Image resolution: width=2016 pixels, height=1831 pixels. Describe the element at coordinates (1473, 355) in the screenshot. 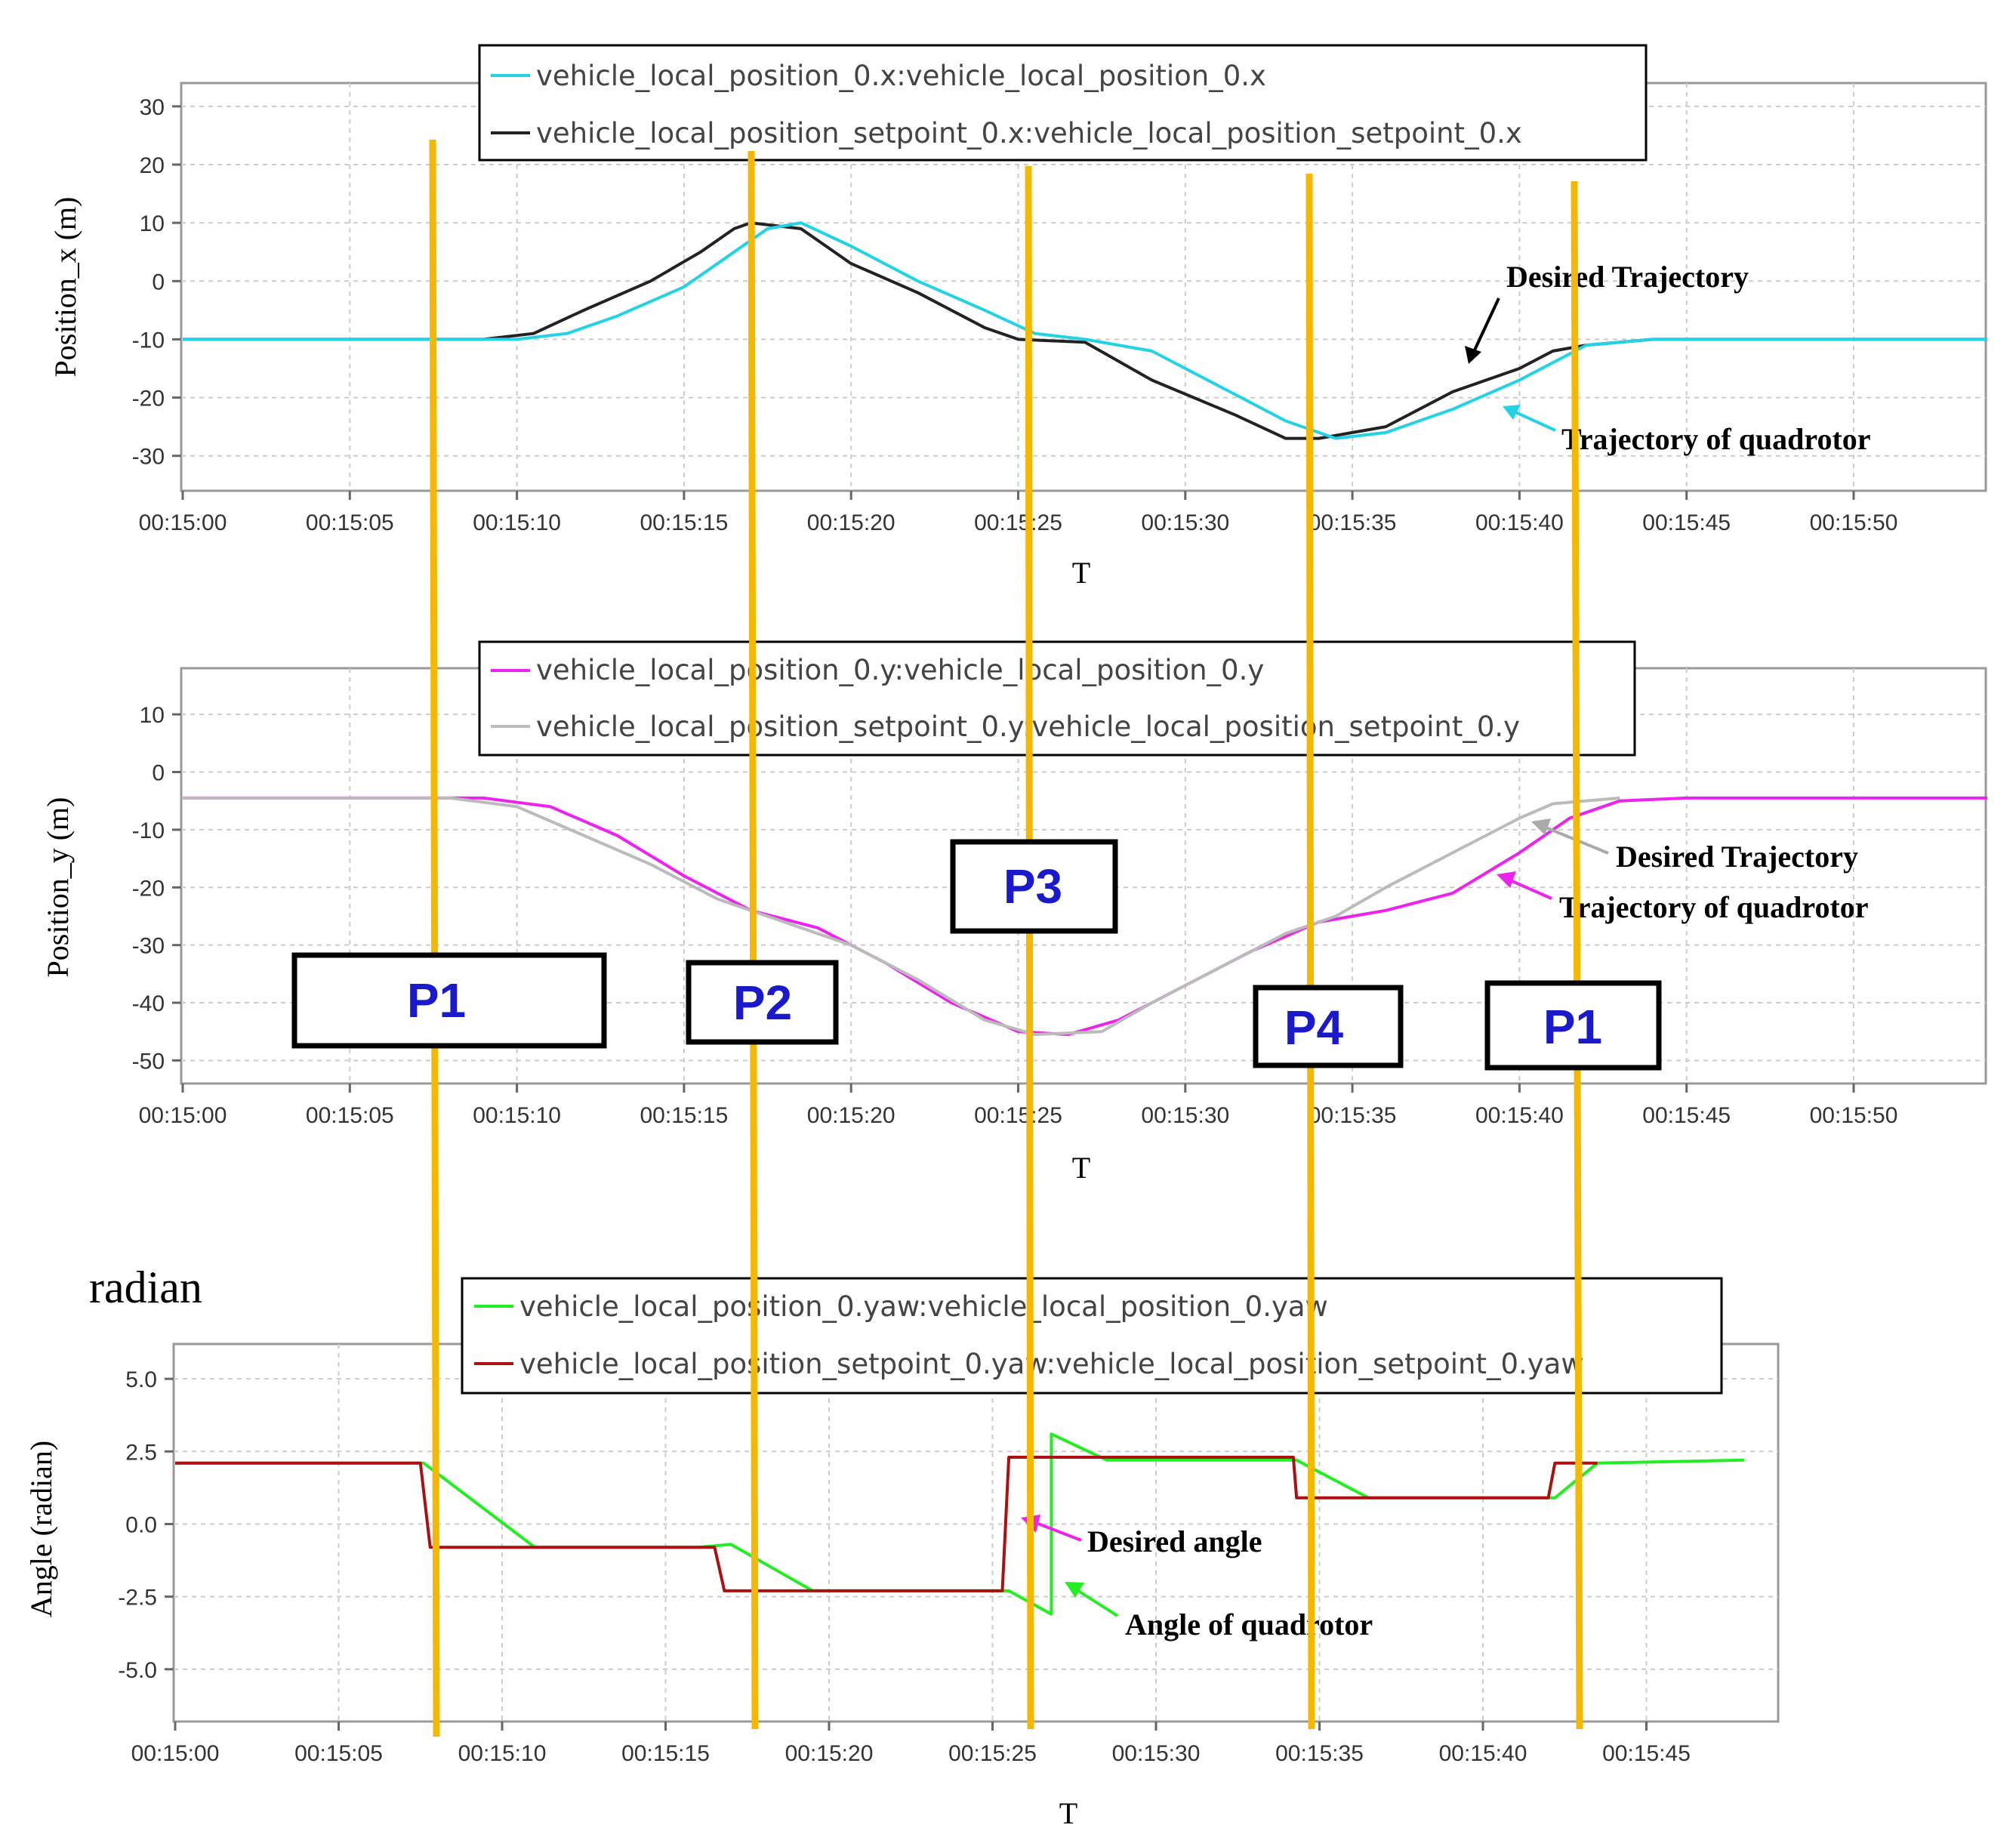

I see `arrowhead-desired-x` at that location.